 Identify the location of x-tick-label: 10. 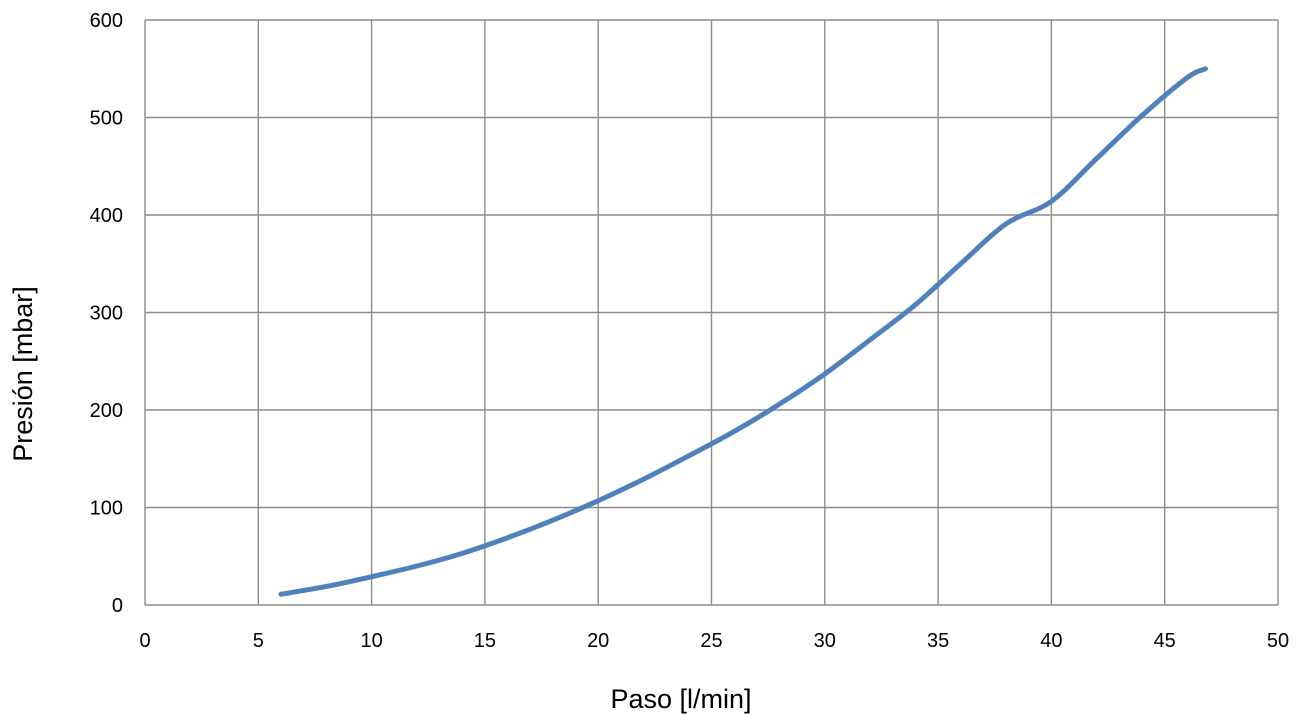
(371, 641).